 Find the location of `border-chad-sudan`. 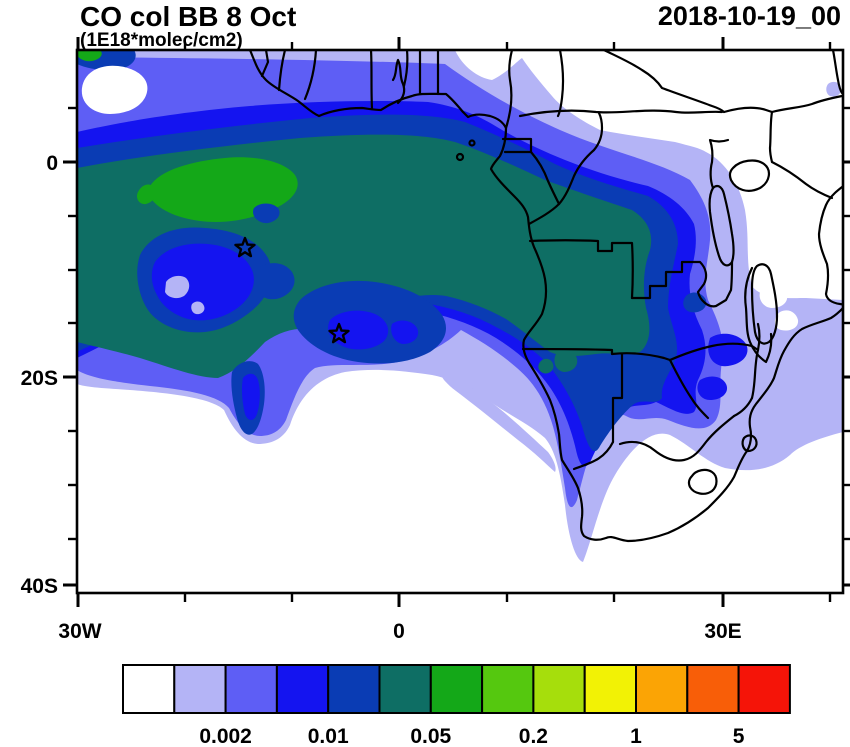

border-chad-sudan is located at coordinates (664, 82).